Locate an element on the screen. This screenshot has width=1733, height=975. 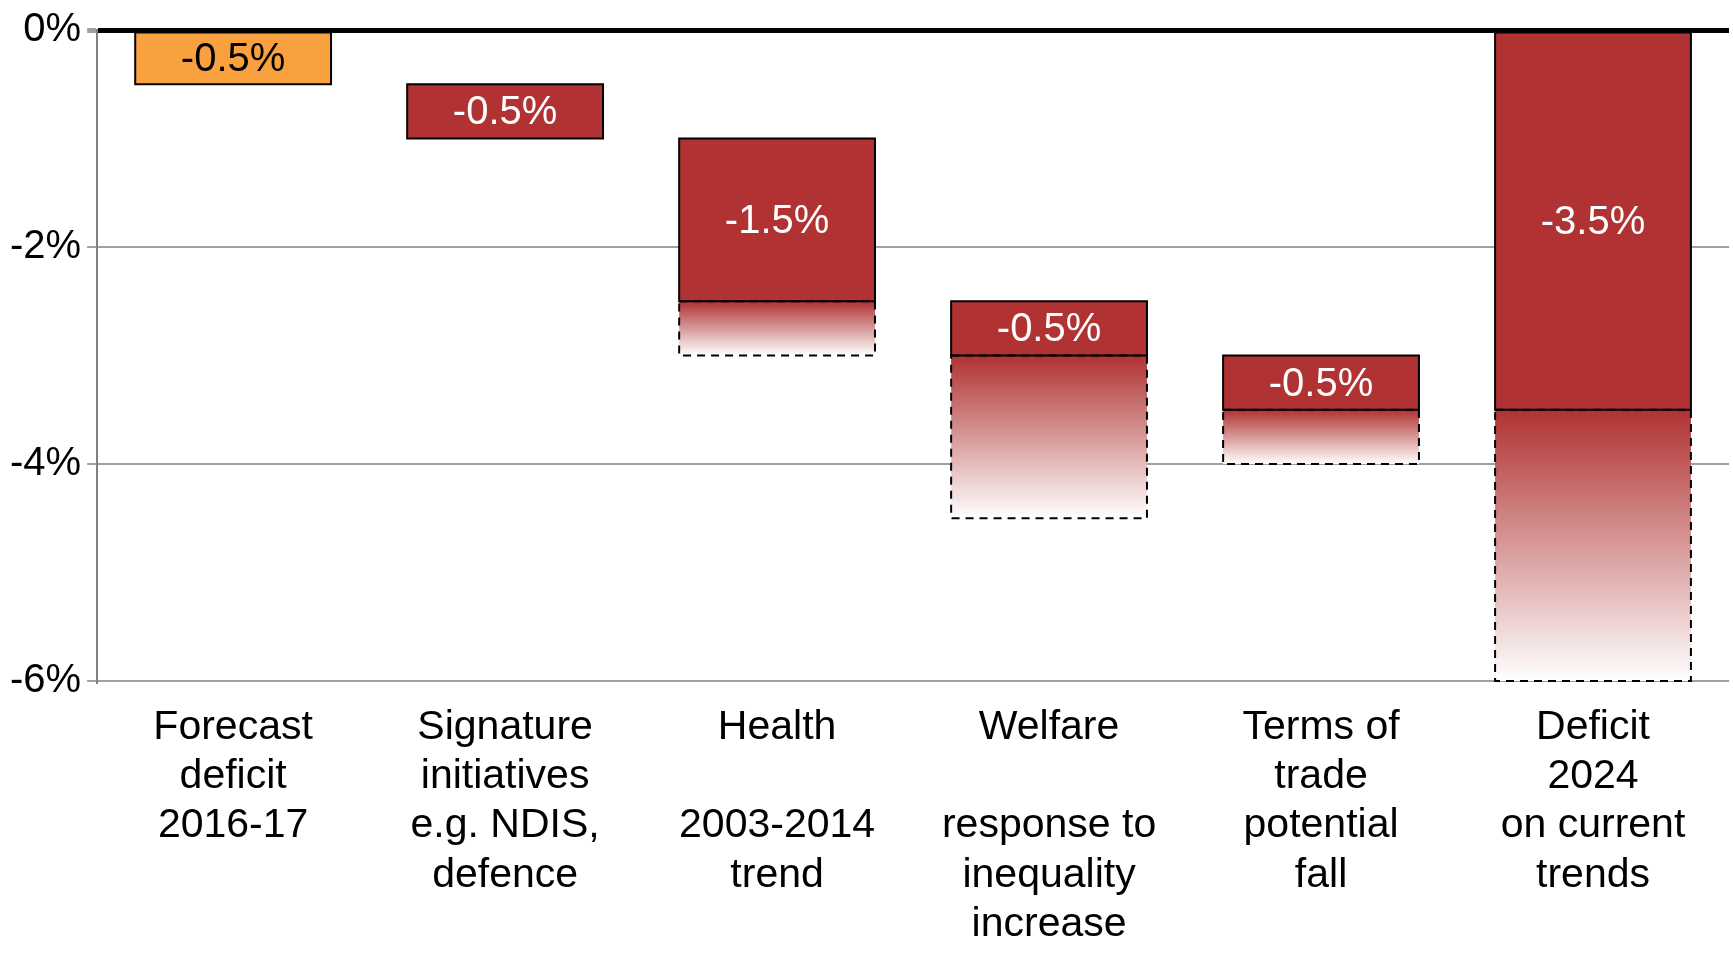
y-tick-label: -2% is located at coordinates (45, 244).